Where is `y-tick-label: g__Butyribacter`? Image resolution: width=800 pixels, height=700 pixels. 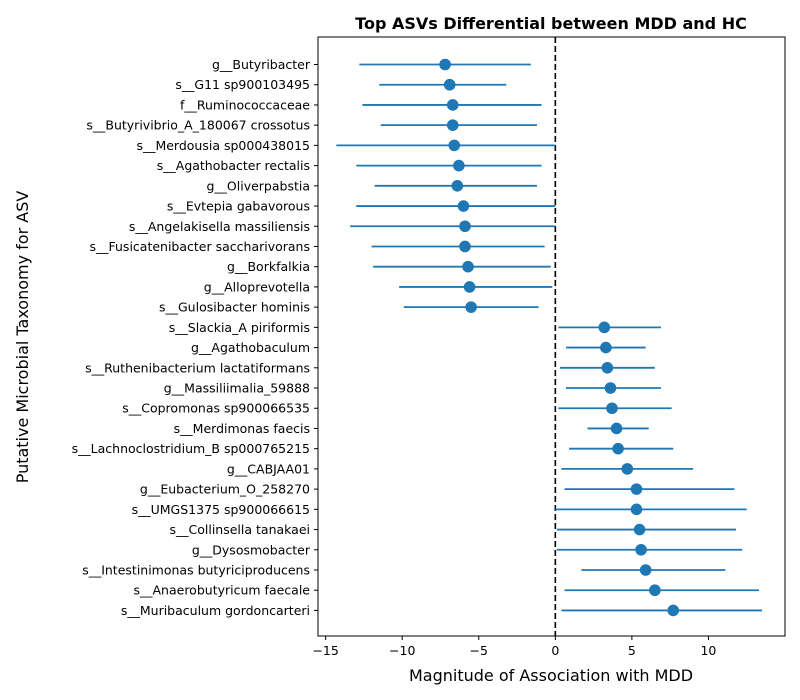
y-tick-label: g__Butyribacter is located at coordinates (261, 64).